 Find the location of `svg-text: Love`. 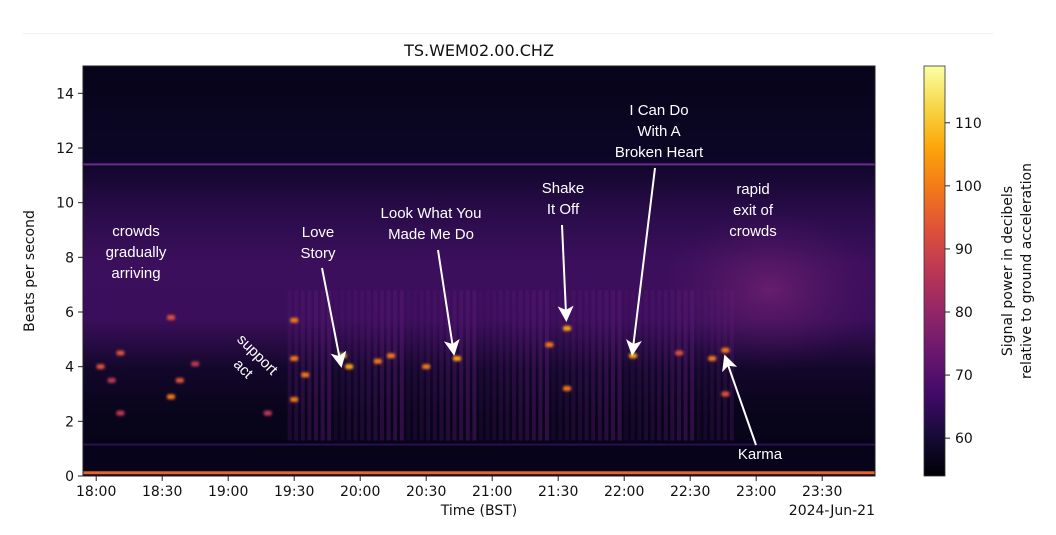

svg-text: Love is located at coordinates (318, 232).